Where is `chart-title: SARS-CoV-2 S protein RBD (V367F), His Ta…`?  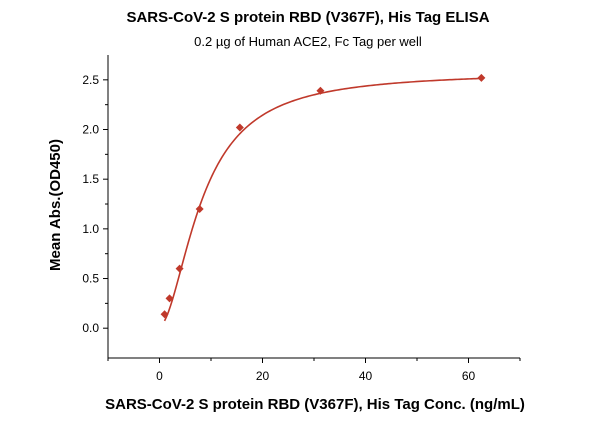
chart-title: SARS-CoV-2 S protein RBD (V367F), His Ta… is located at coordinates (307, 17).